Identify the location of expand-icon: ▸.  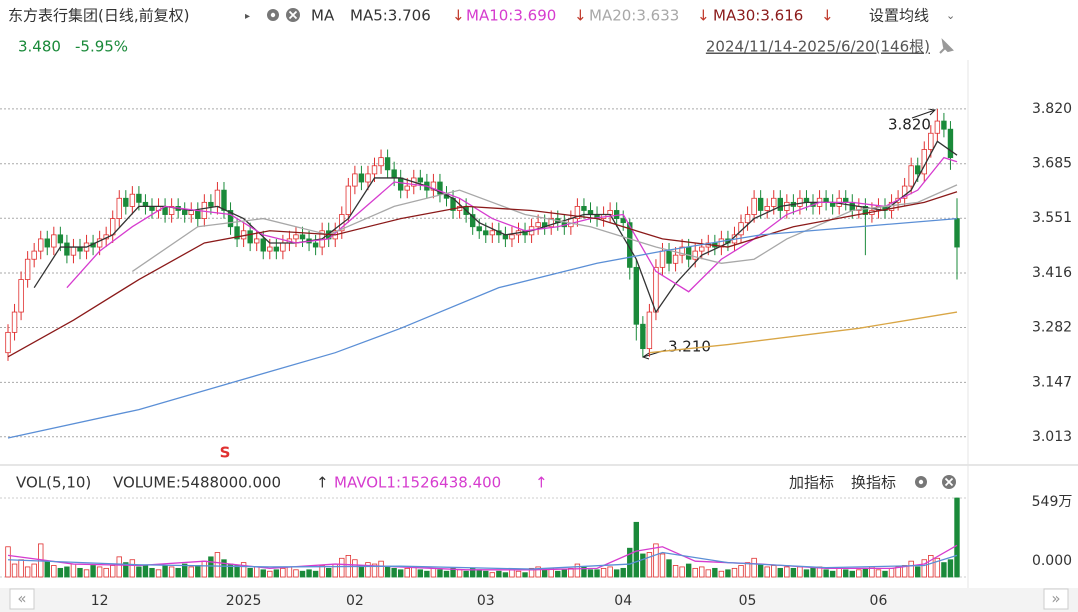
(247, 16).